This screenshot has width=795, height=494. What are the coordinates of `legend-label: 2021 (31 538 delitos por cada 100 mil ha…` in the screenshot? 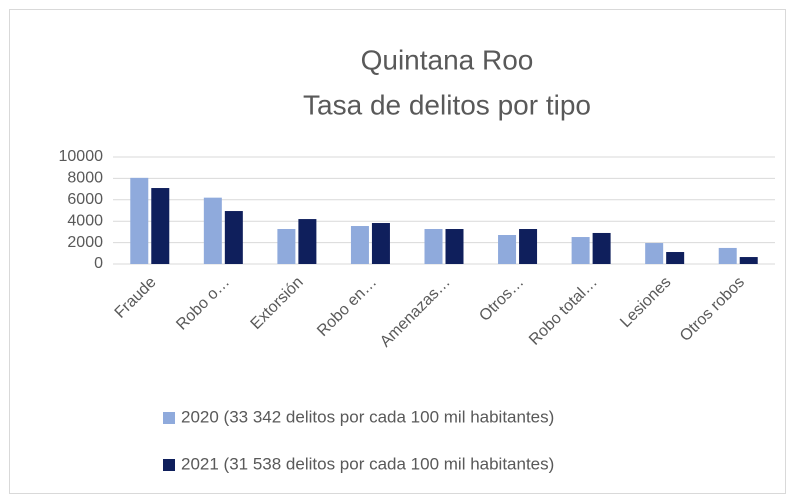 It's located at (367, 463).